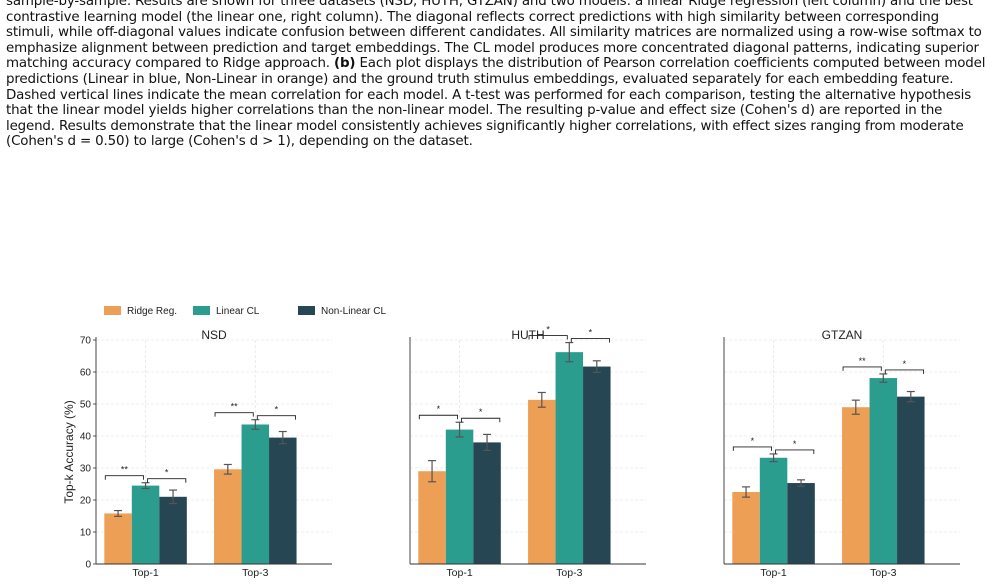 The width and height of the screenshot is (994, 585). Describe the element at coordinates (856, 485) in the screenshot. I see `bar-gtzan-top-3-ridge-reg-` at that location.